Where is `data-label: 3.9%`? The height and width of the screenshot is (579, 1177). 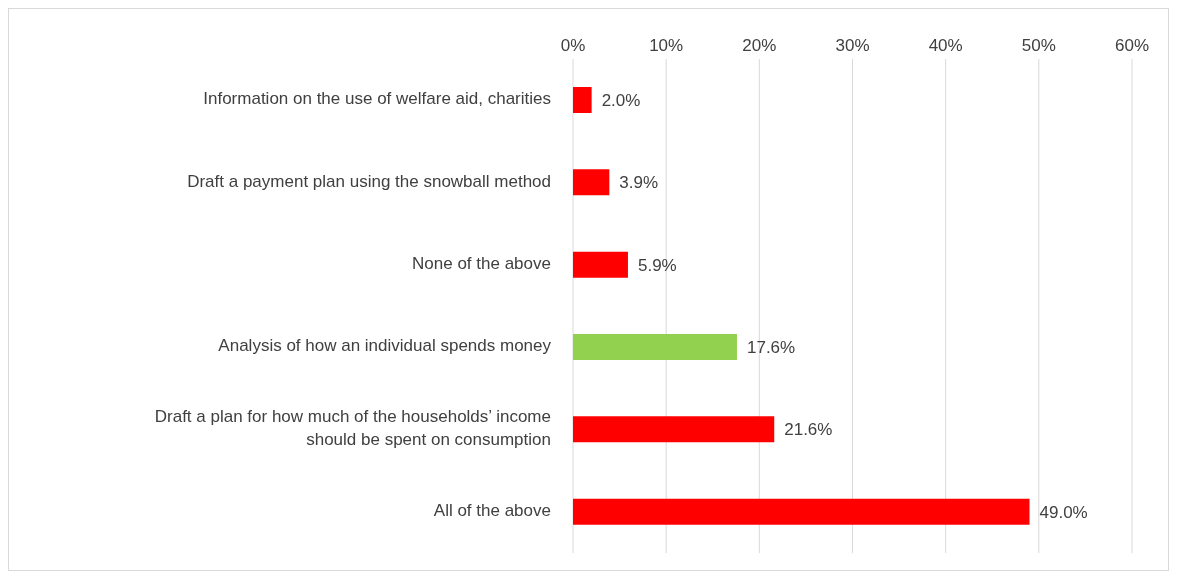 data-label: 3.9% is located at coordinates (639, 183).